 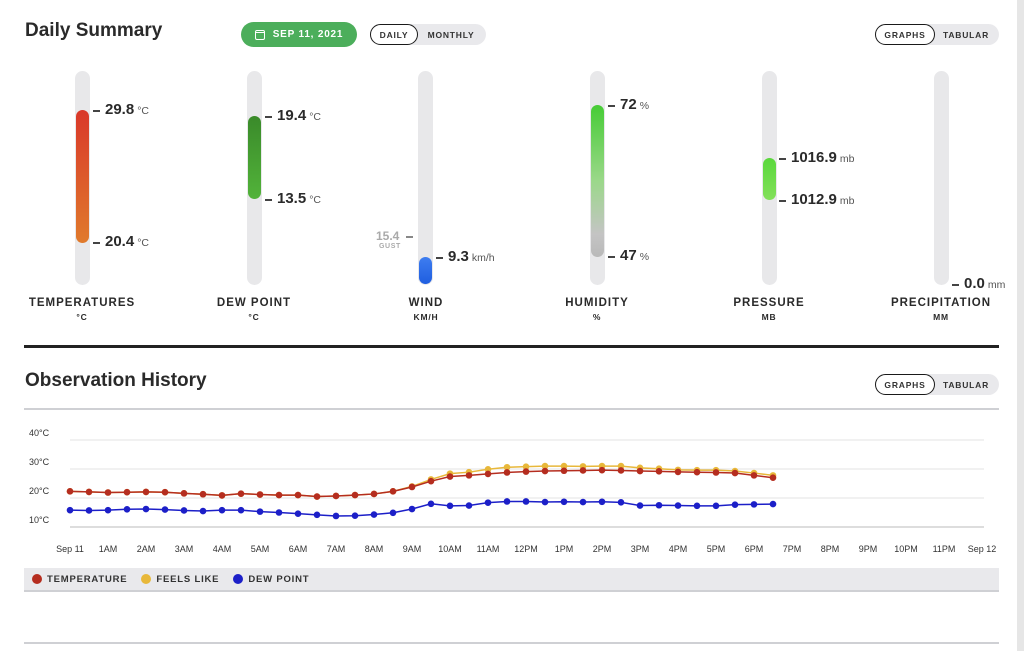 What do you see at coordinates (966, 34) in the screenshot?
I see `summary-tabular-option: TABULAR` at bounding box center [966, 34].